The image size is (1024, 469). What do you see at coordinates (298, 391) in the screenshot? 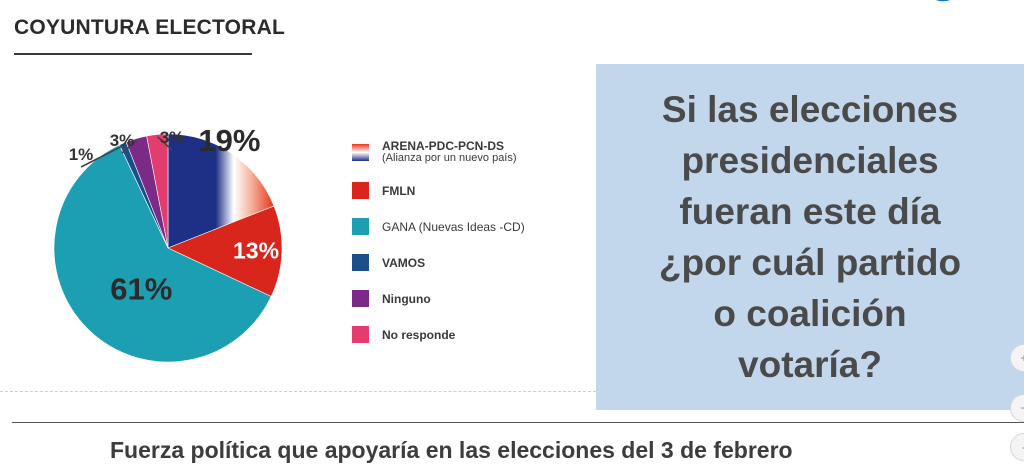
I see `dashed-divider` at bounding box center [298, 391].